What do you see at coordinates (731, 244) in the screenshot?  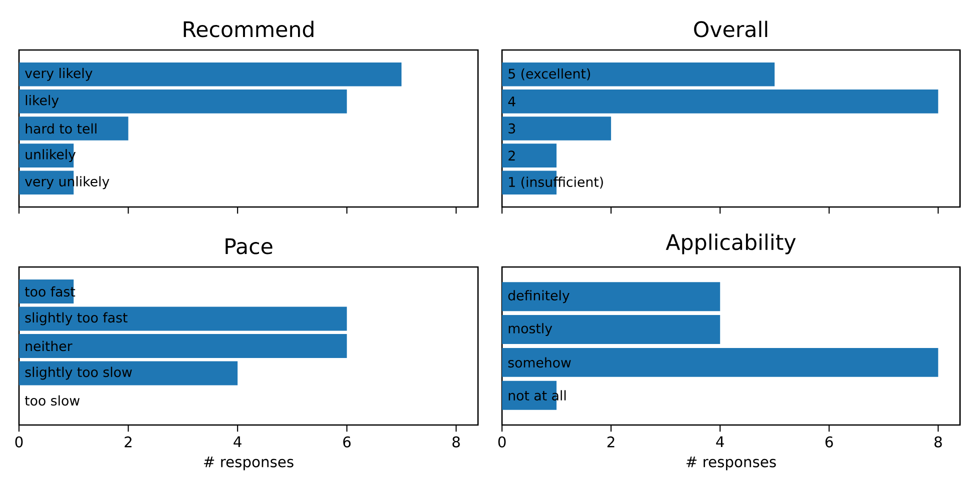 I see `chart-title: Applicability` at bounding box center [731, 244].